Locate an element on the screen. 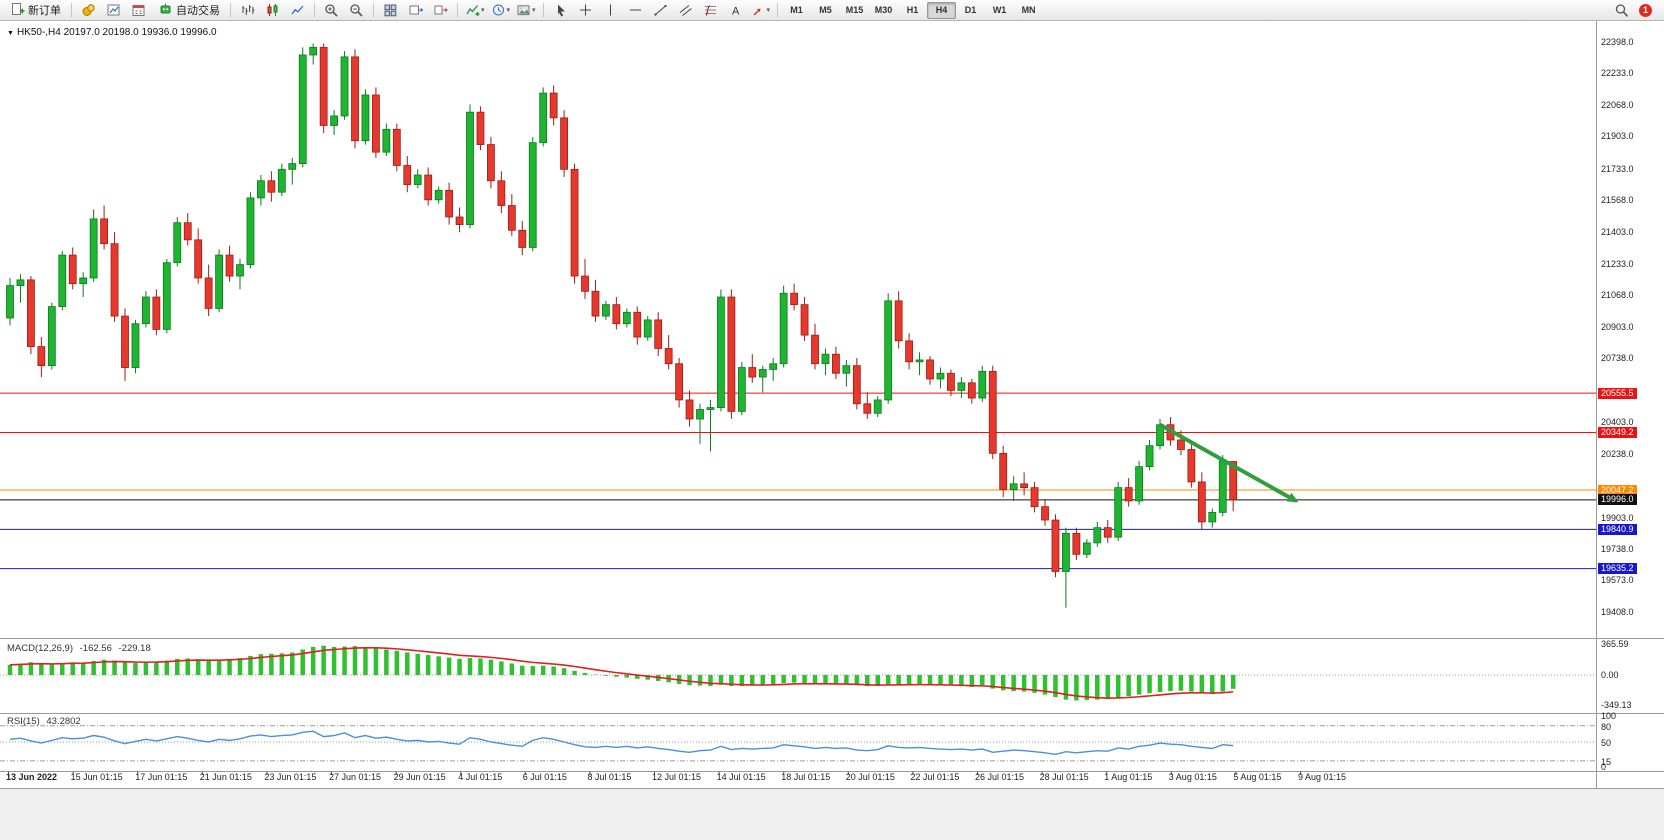 This screenshot has width=1664, height=840. vertical-line-icon-button is located at coordinates (610, 10).